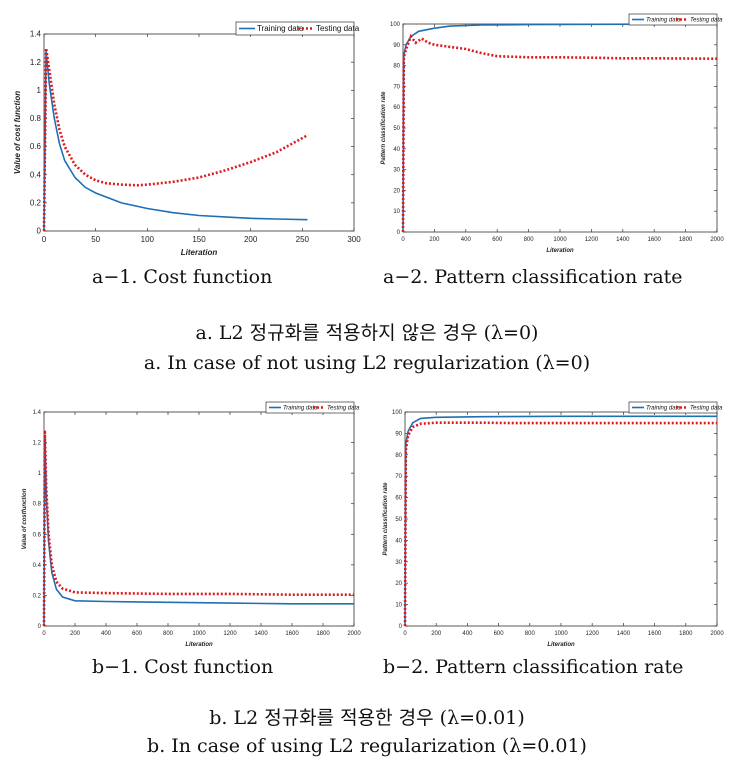 Image resolution: width=734 pixels, height=769 pixels. I want to click on x-tick-label: 300, so click(354, 239).